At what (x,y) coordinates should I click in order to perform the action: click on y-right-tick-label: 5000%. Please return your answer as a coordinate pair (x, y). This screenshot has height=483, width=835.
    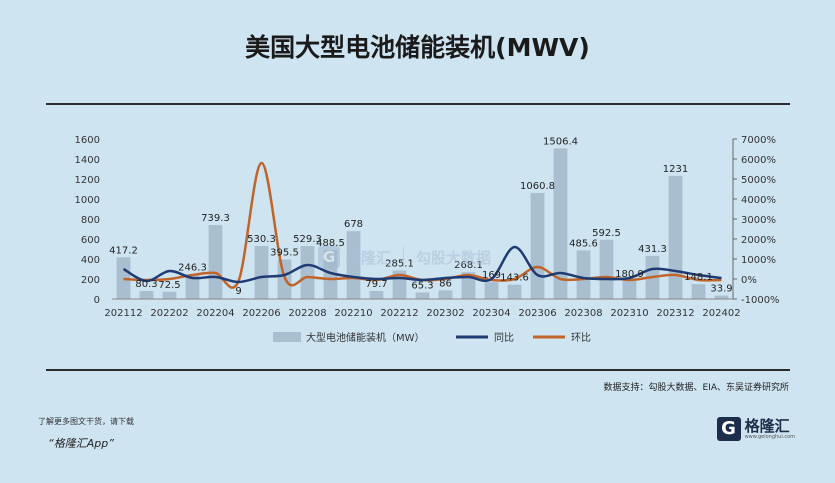
    Looking at the image, I should click on (758, 180).